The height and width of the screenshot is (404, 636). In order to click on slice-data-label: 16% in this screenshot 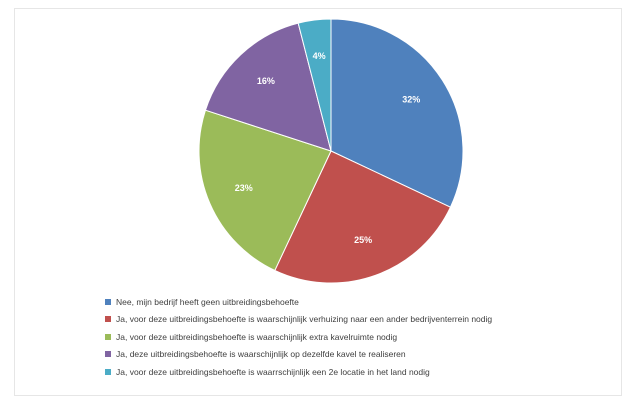, I will do `click(266, 81)`.